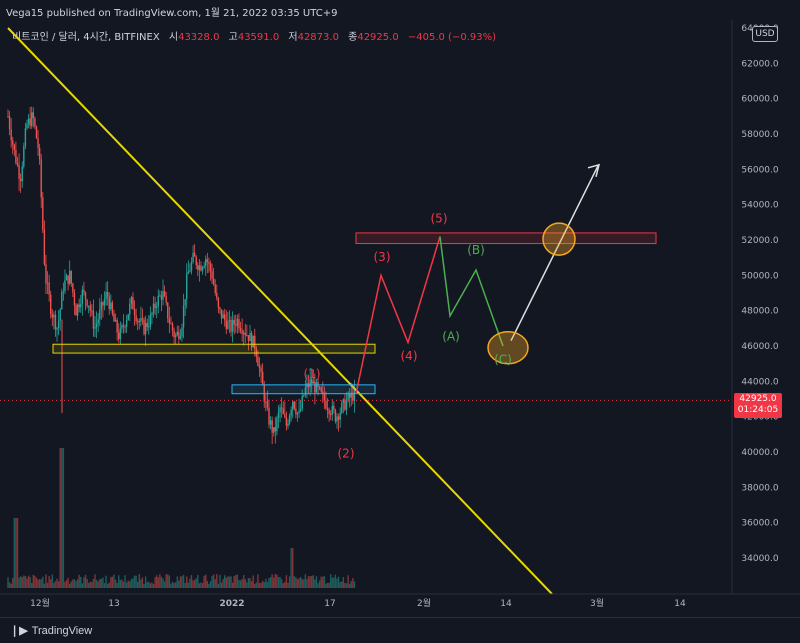 The height and width of the screenshot is (643, 800). Describe the element at coordinates (759, 276) in the screenshot. I see `price-tick-label: 50000.0` at that location.